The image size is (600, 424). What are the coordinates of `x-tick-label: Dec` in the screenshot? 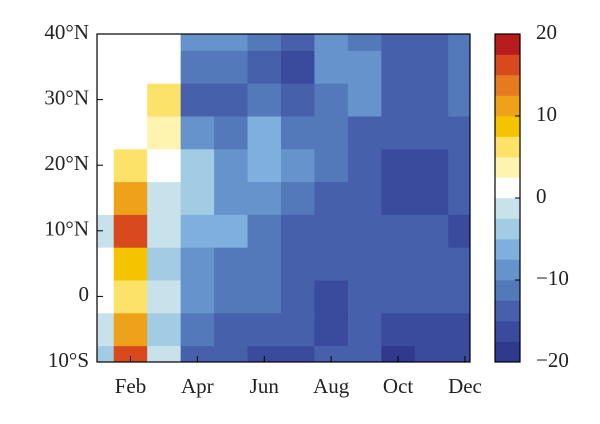 It's located at (465, 386).